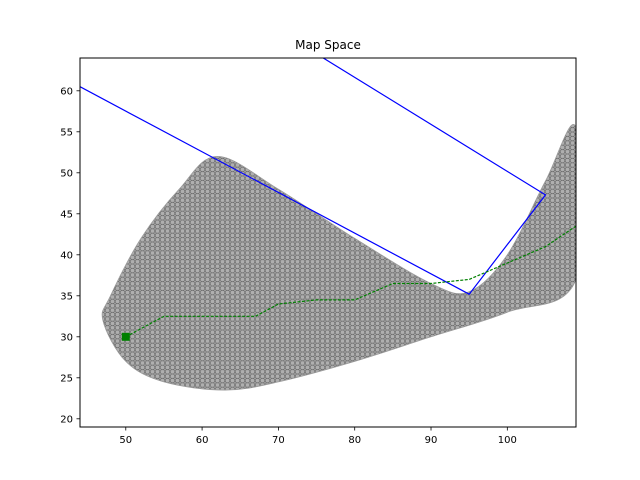 This screenshot has height=480, width=640. I want to click on y-axis: 20 25 30 35 40 45 50 55 60, so click(70, 255).